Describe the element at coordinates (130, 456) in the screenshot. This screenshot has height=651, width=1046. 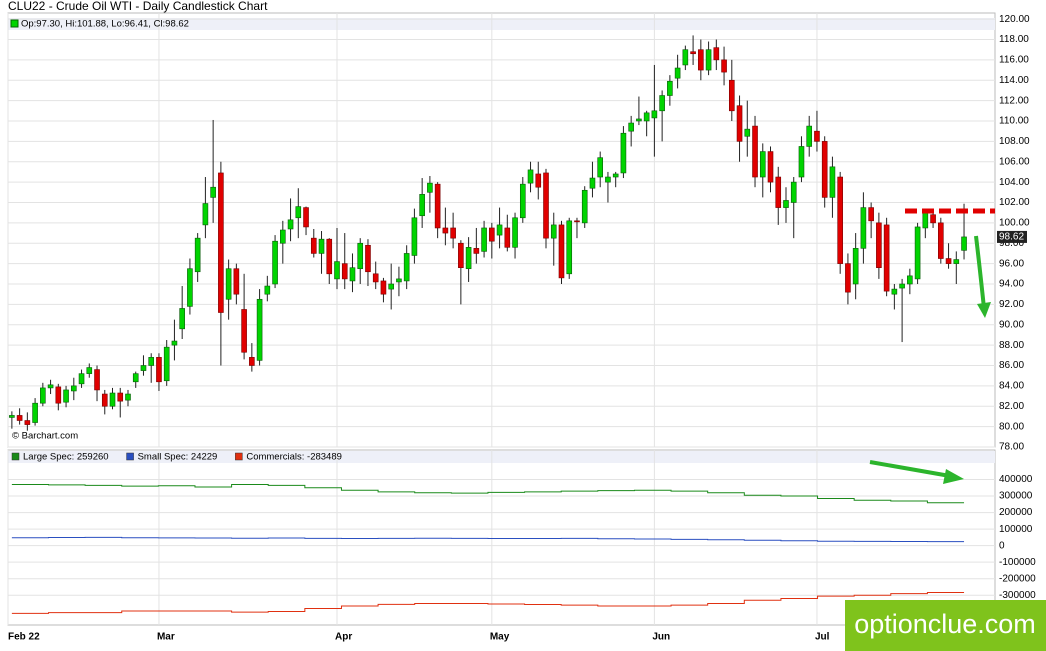
I see `legend-swatch` at that location.